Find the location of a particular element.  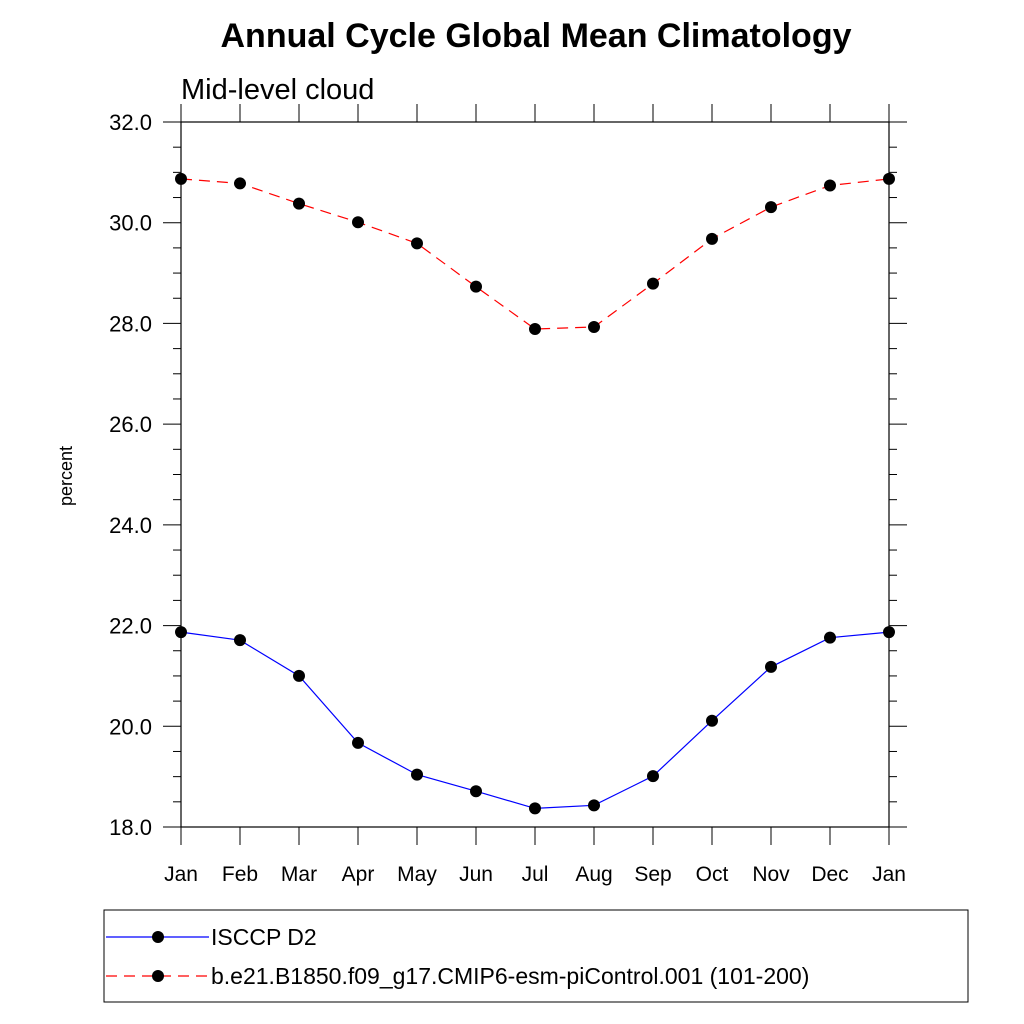

y-axis-label: percent is located at coordinates (66, 476).